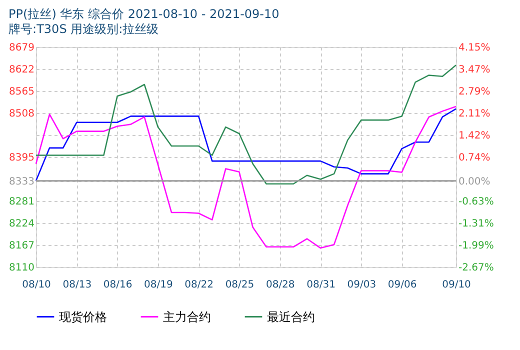 The width and height of the screenshot is (520, 350). Describe the element at coordinates (21, 92) in the screenshot. I see `y-tick-label: 8565` at that location.